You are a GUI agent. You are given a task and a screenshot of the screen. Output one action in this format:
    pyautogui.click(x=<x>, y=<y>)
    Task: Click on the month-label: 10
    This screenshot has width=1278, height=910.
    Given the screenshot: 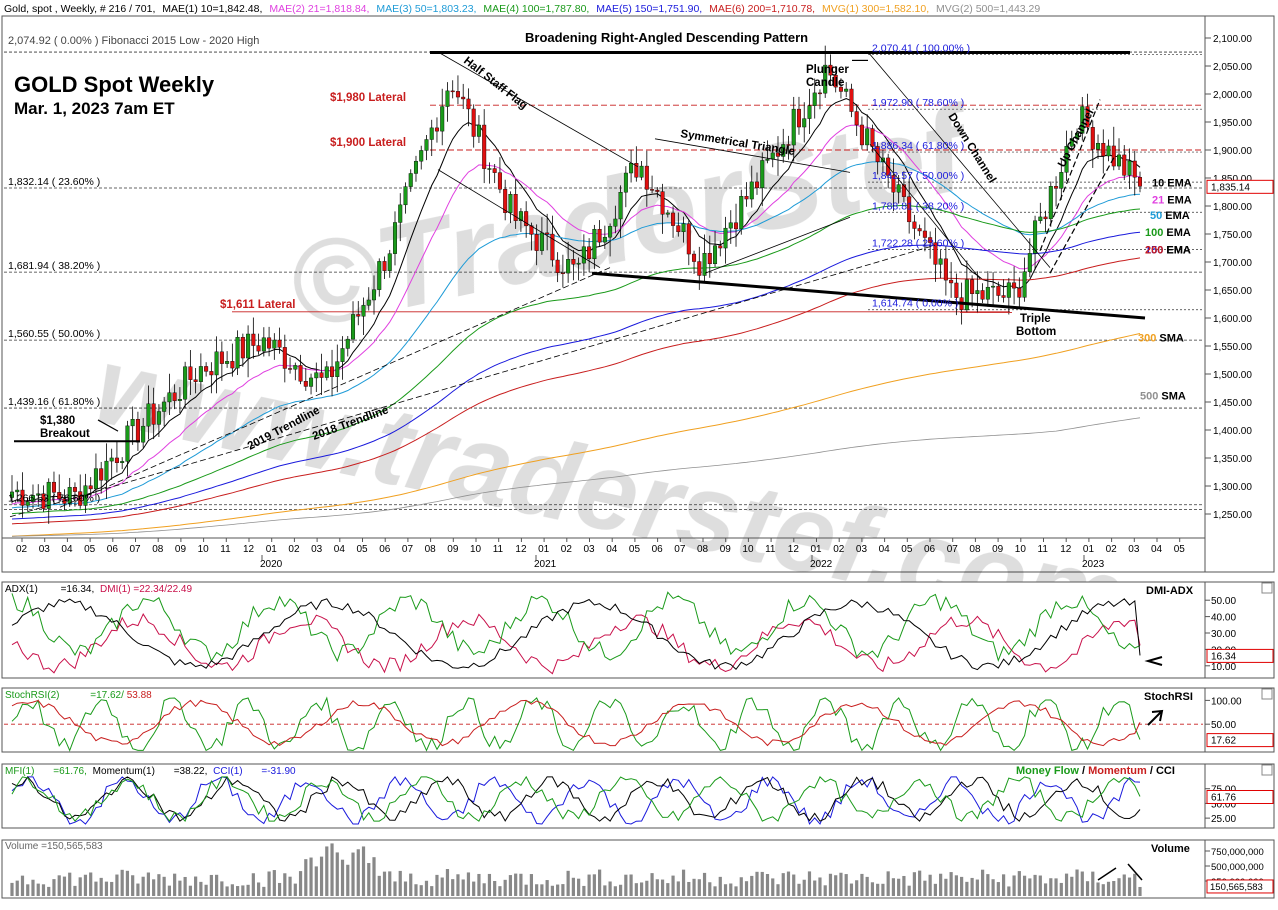 What is the action you would take?
    pyautogui.click(x=1021, y=549)
    